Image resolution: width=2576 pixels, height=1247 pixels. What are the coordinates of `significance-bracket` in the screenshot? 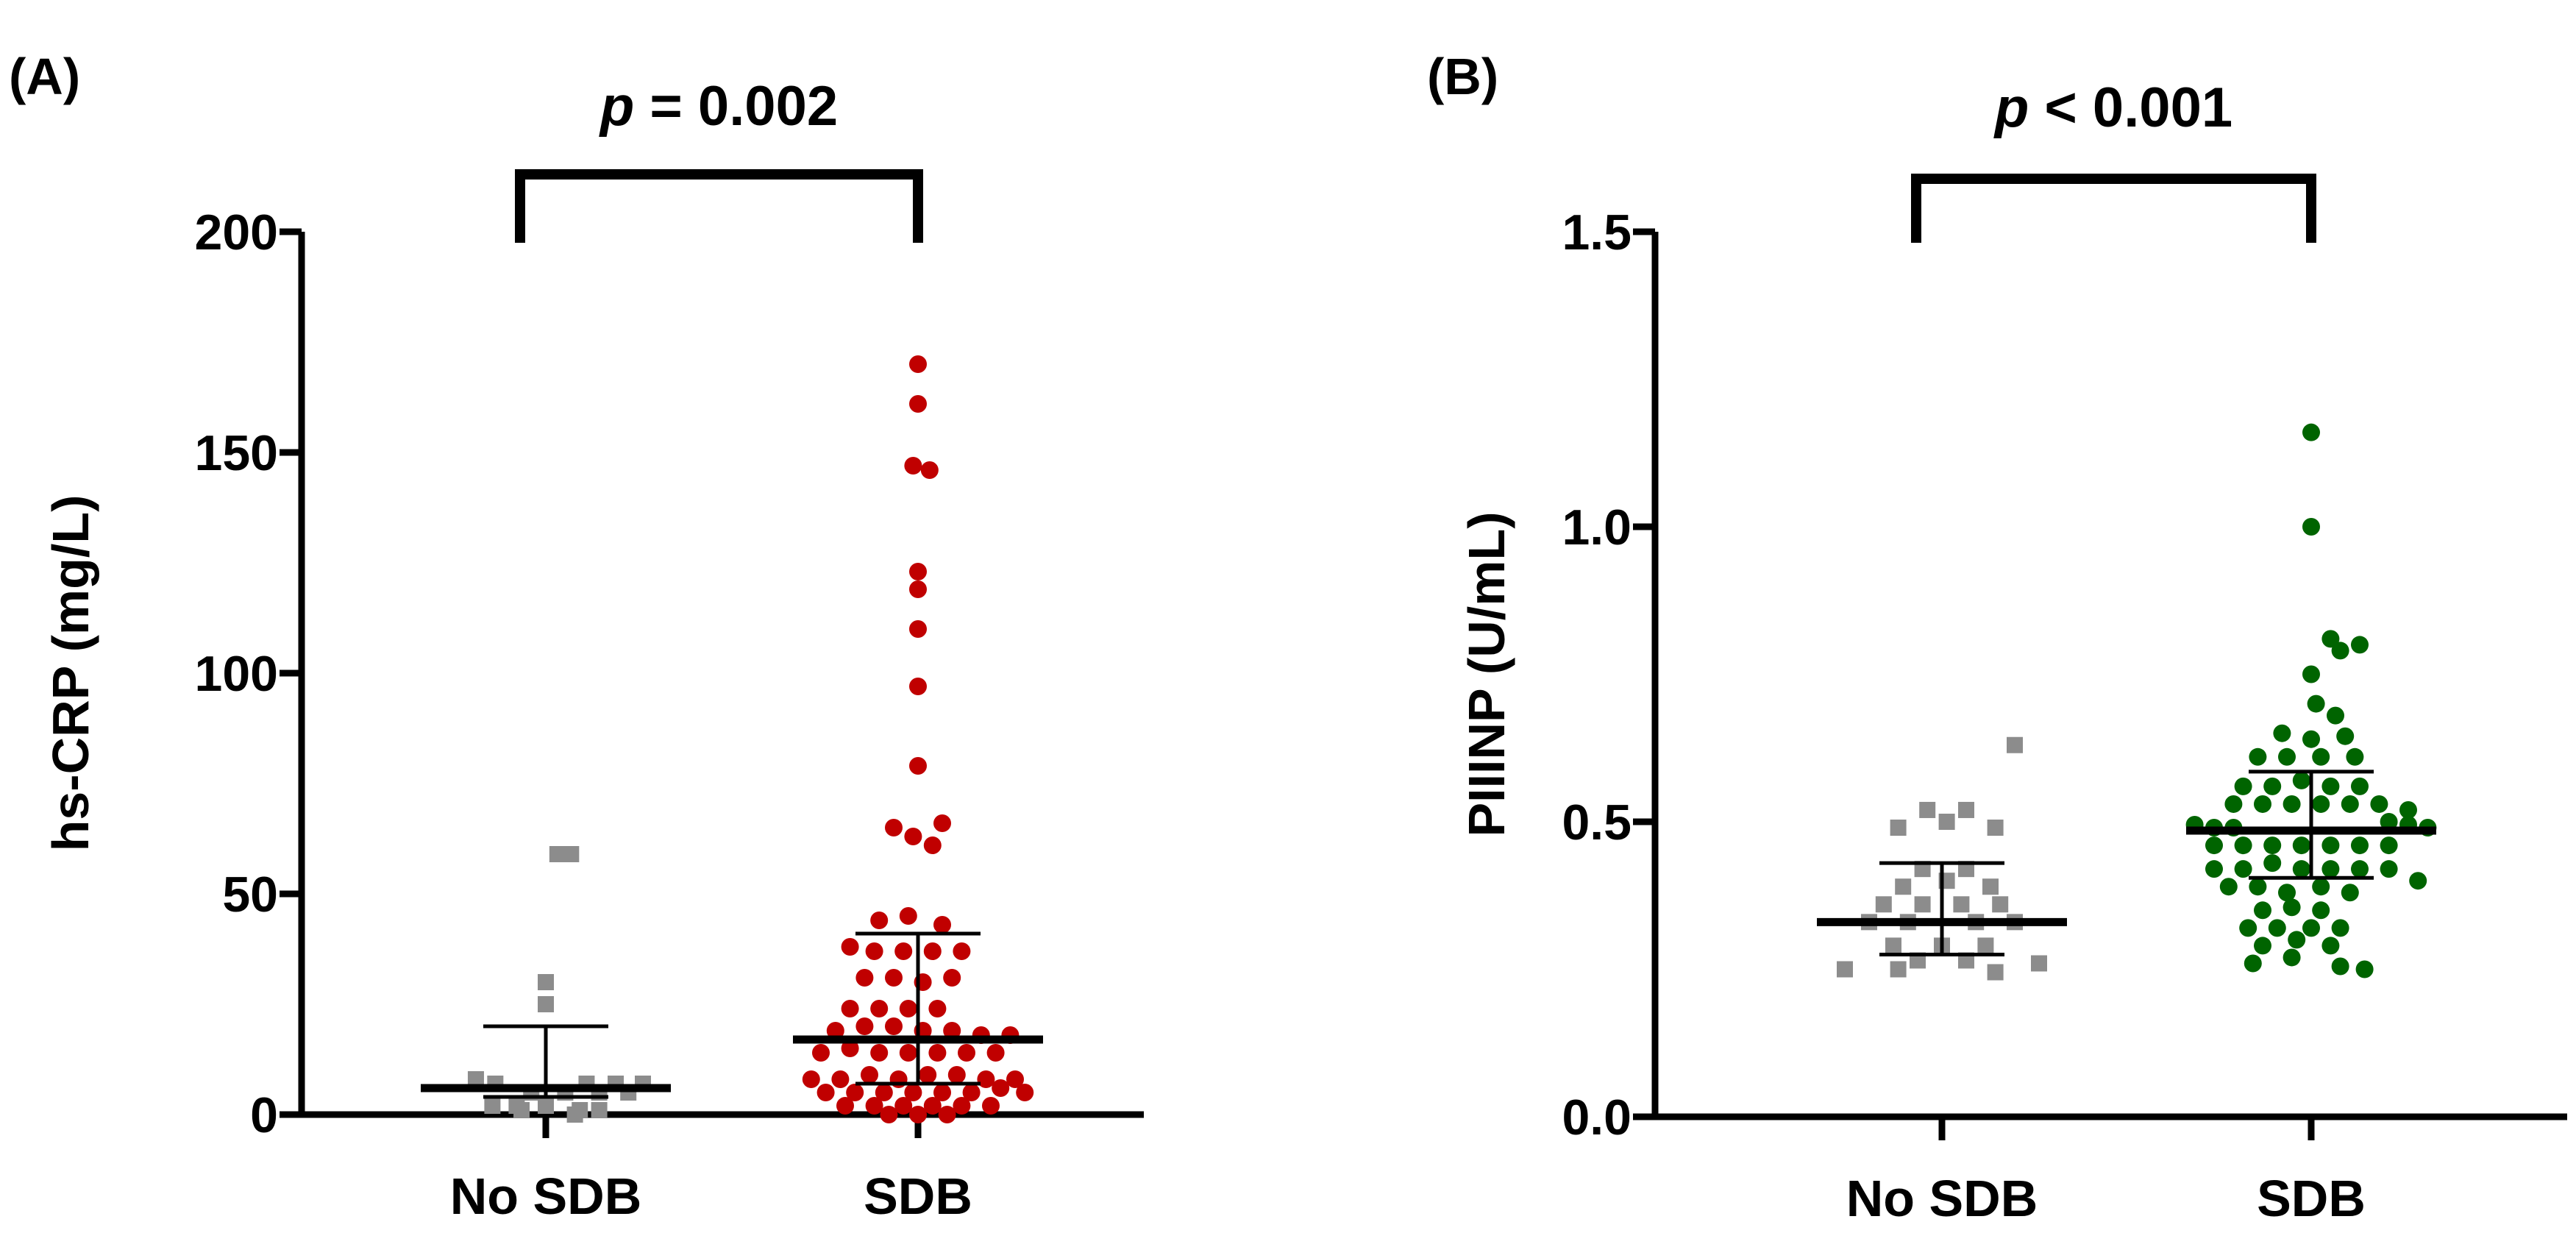 It's located at (719, 206).